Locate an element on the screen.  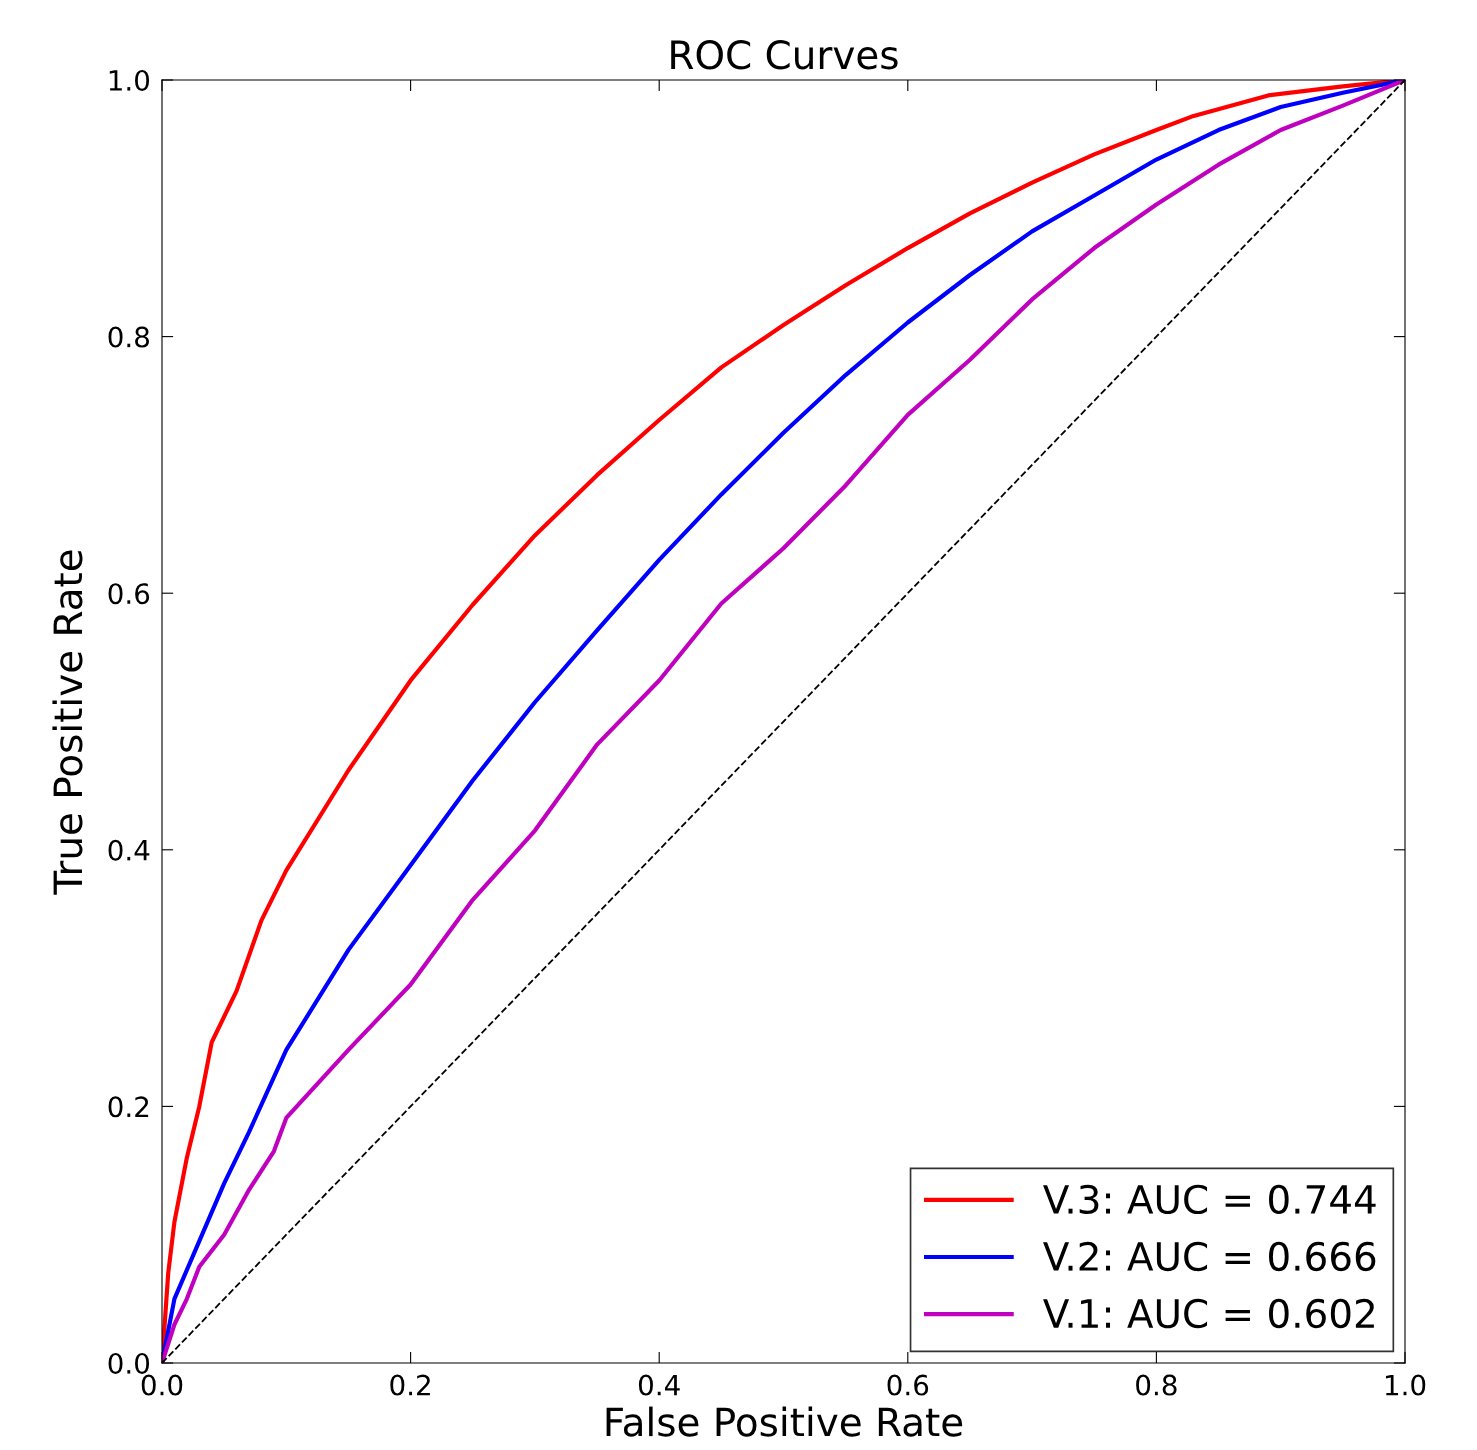
x-tick-label: 0.6 is located at coordinates (908, 1385).